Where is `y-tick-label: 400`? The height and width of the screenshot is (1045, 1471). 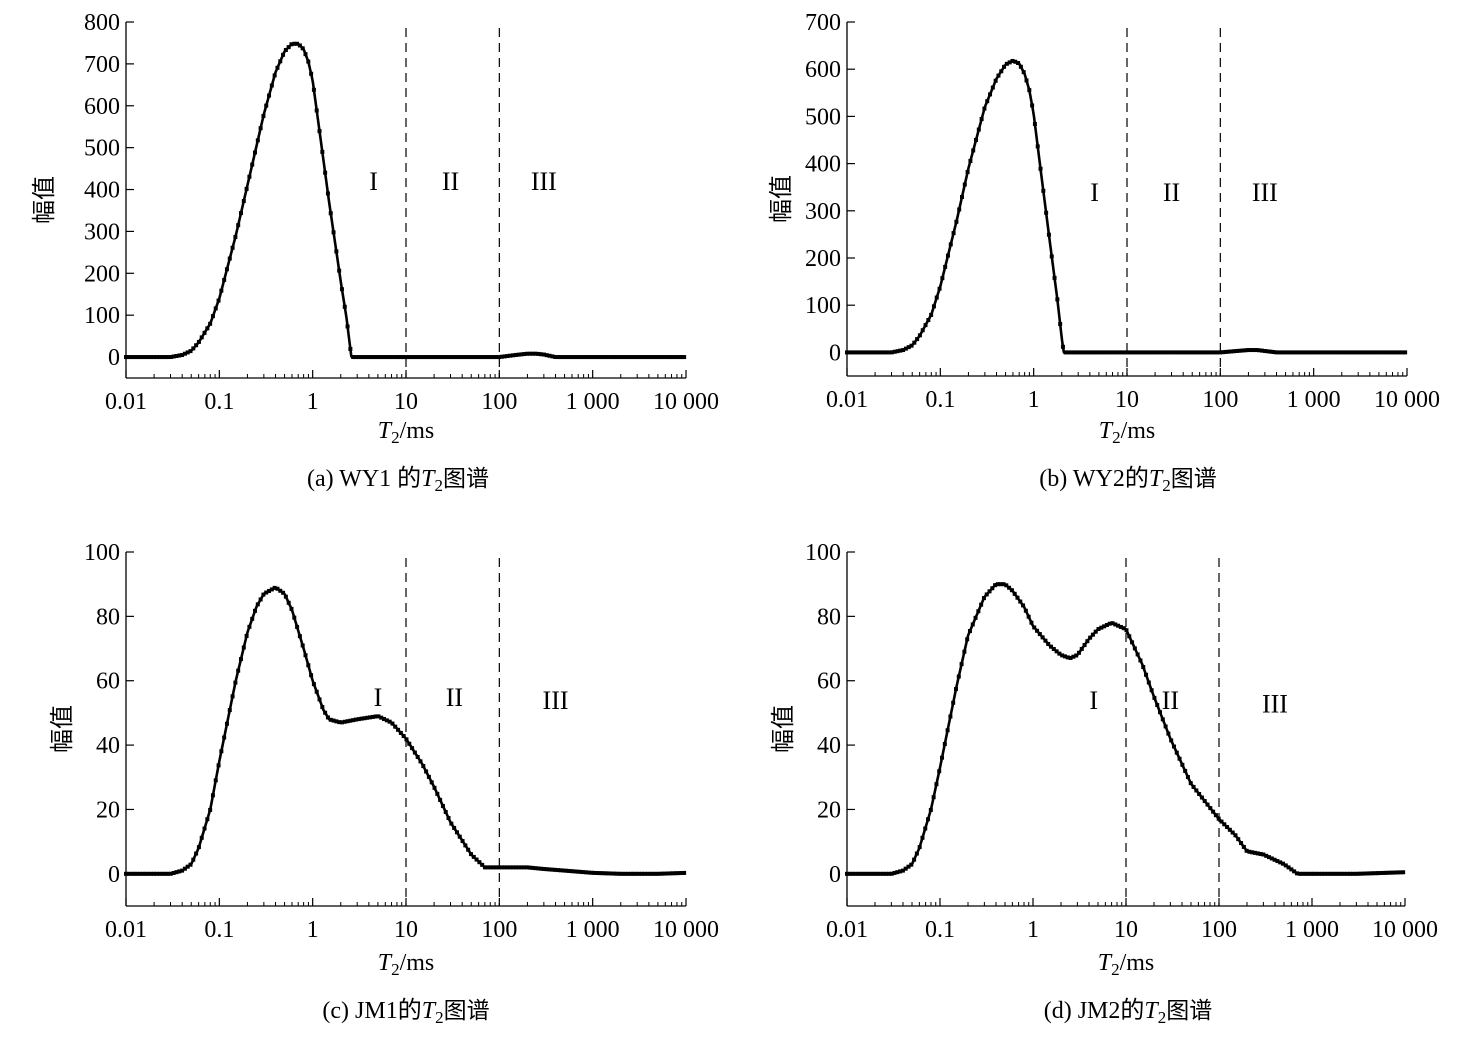 y-tick-label: 400 is located at coordinates (823, 165).